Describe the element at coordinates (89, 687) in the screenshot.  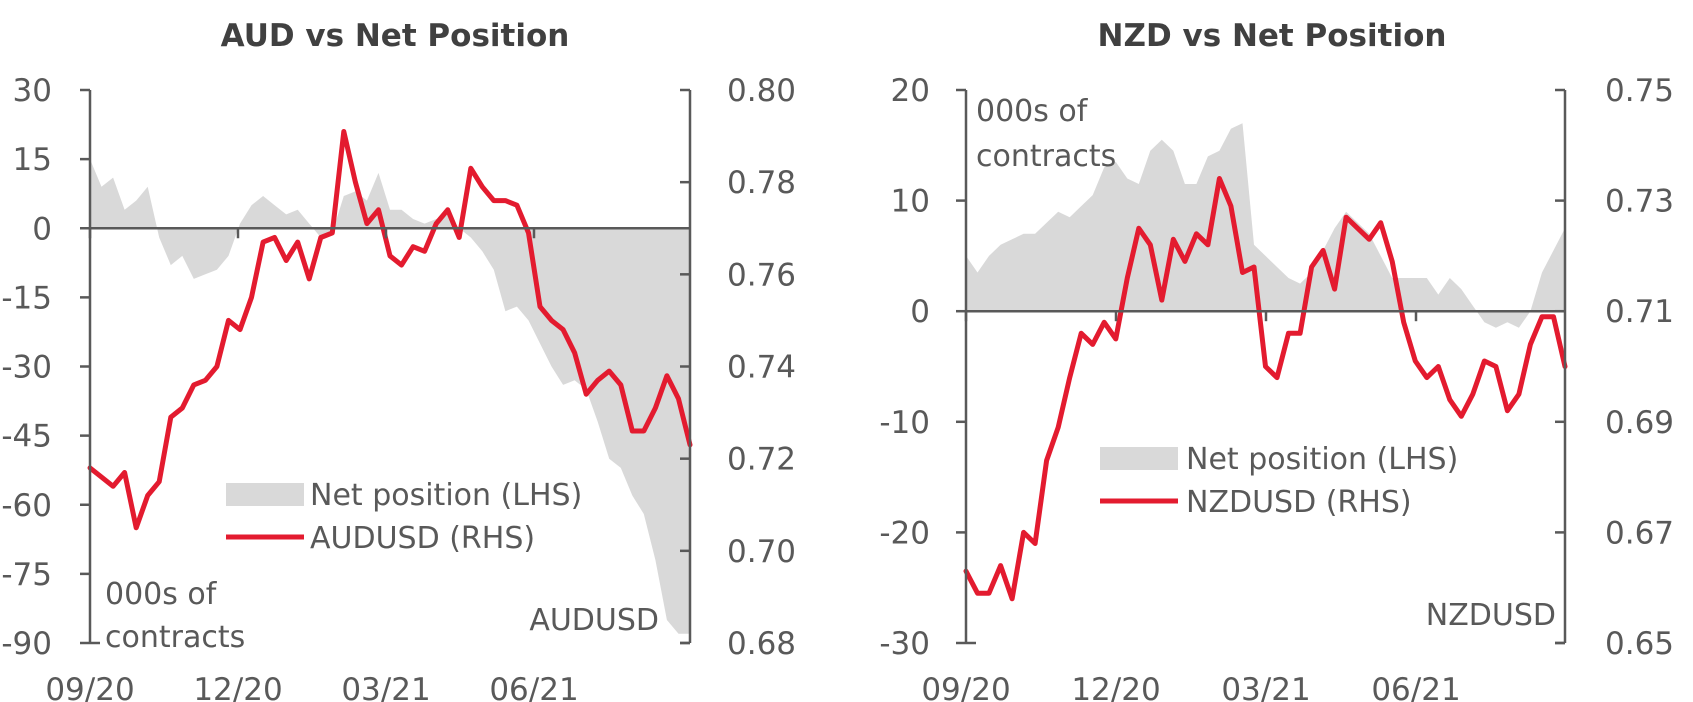
I see `aud-x-tick-label: 09/20` at that location.